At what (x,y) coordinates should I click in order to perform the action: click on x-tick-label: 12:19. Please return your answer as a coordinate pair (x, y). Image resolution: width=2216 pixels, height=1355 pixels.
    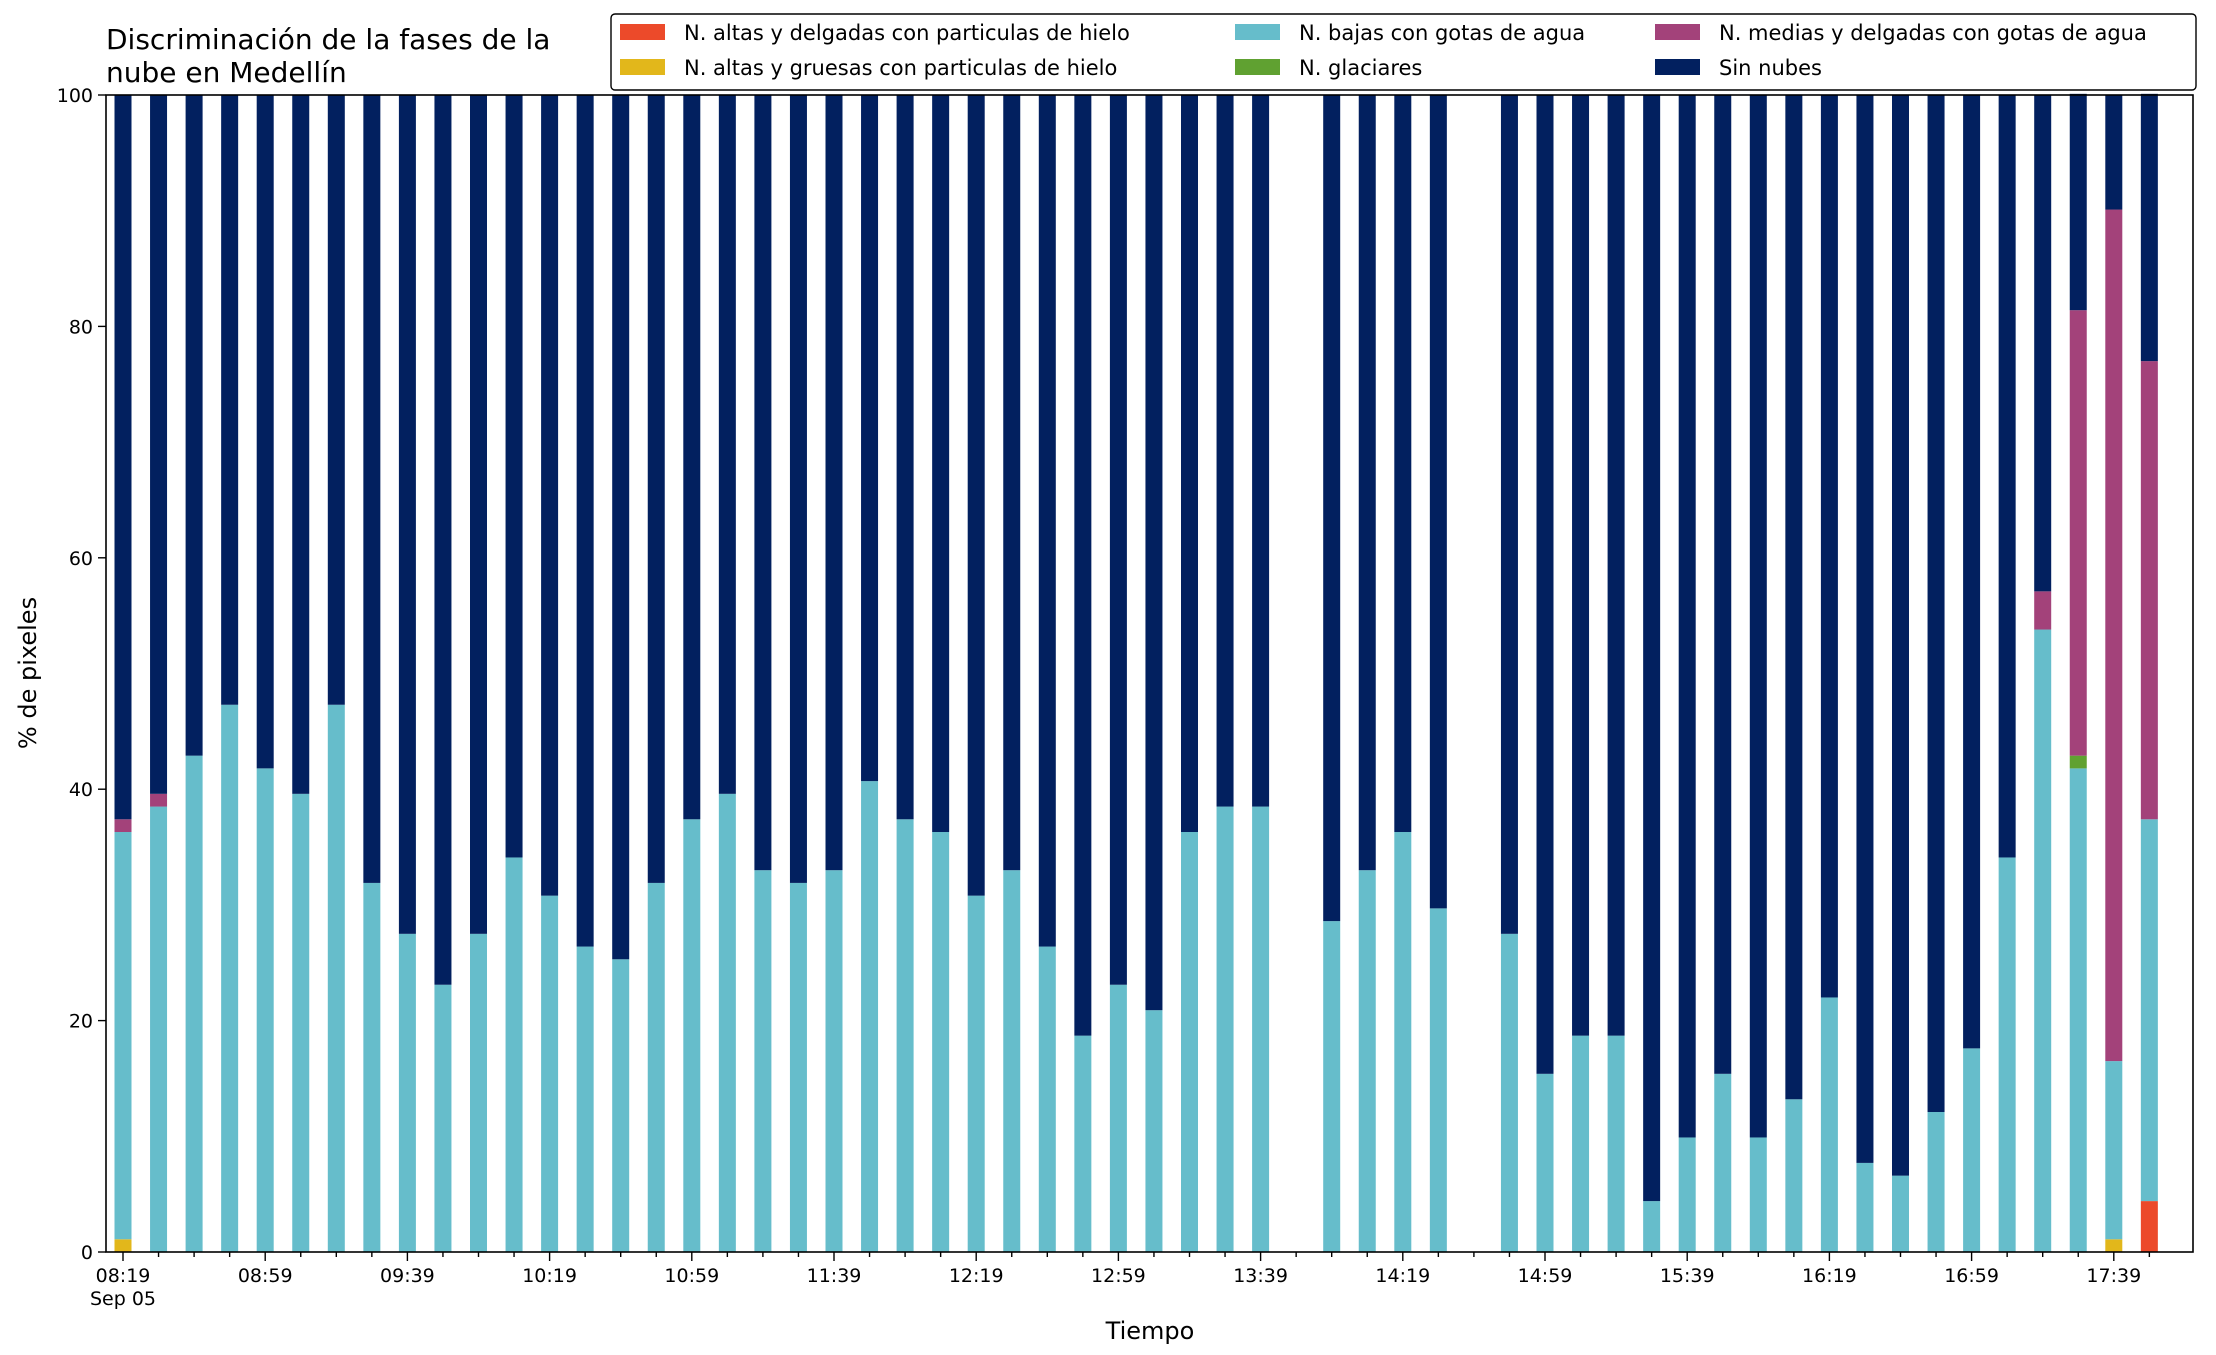
    Looking at the image, I should click on (976, 1276).